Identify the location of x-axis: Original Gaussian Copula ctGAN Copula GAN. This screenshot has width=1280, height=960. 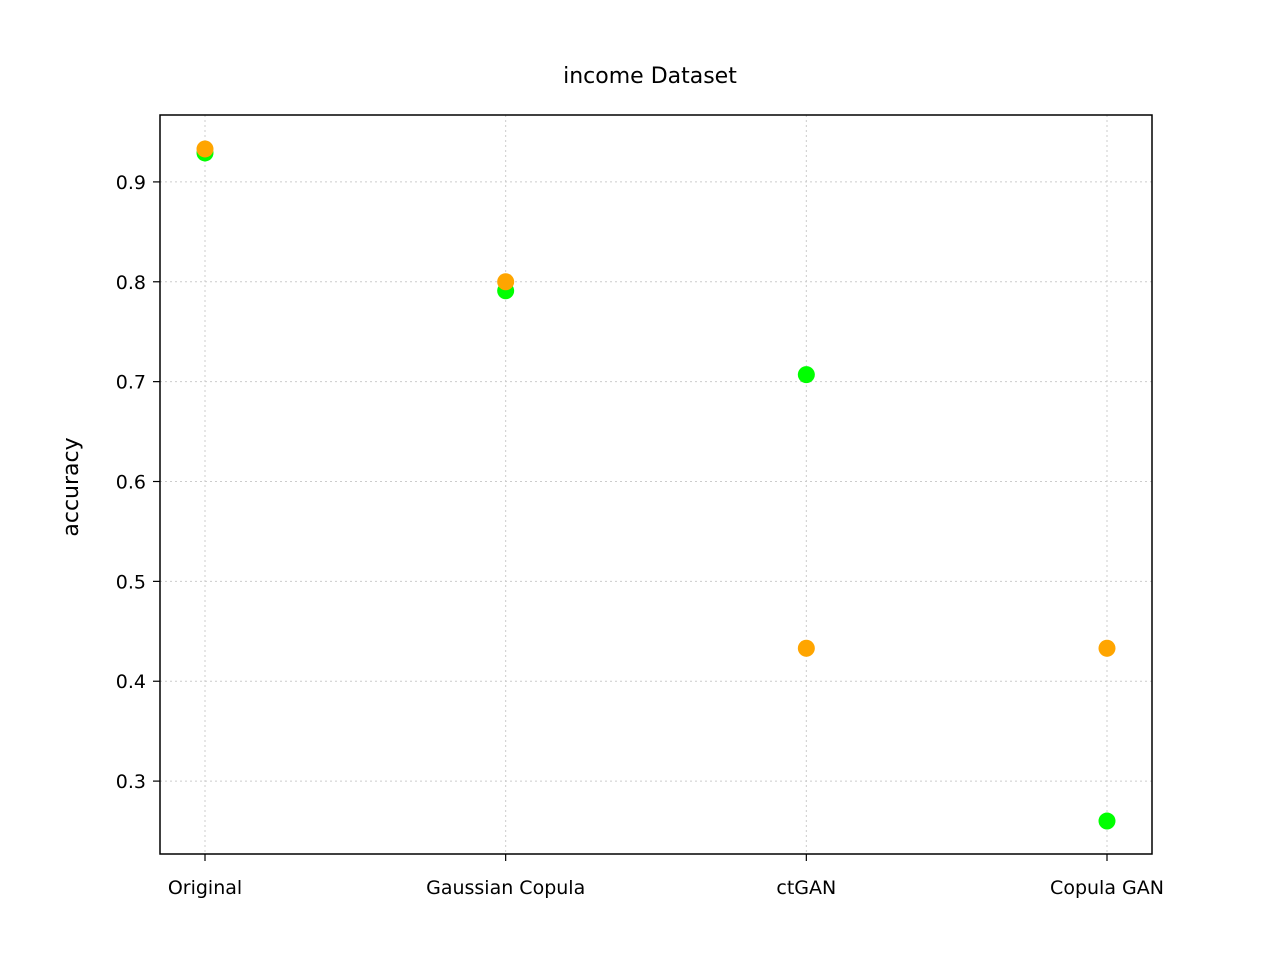
(666, 876).